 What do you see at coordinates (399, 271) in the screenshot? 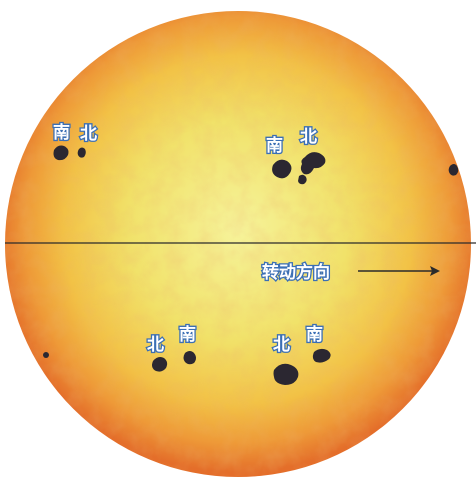
I see `rotation-arrow` at bounding box center [399, 271].